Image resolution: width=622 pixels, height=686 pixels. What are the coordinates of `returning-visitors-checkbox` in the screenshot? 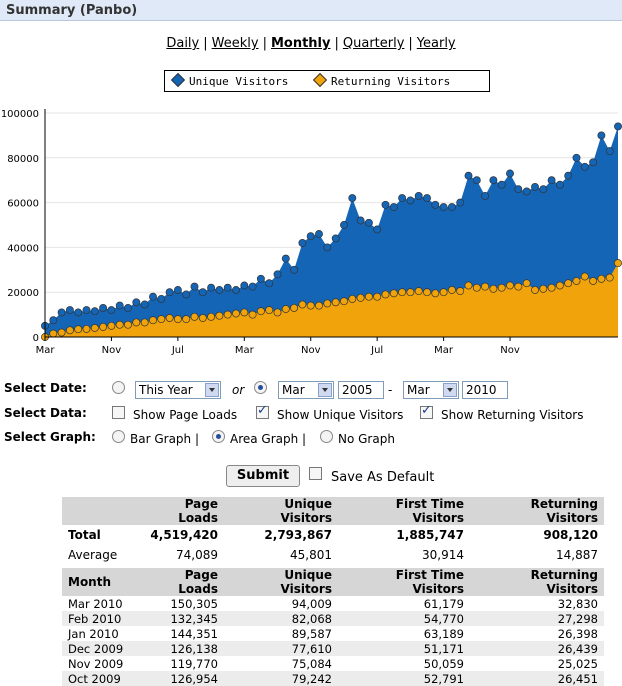 It's located at (426, 411).